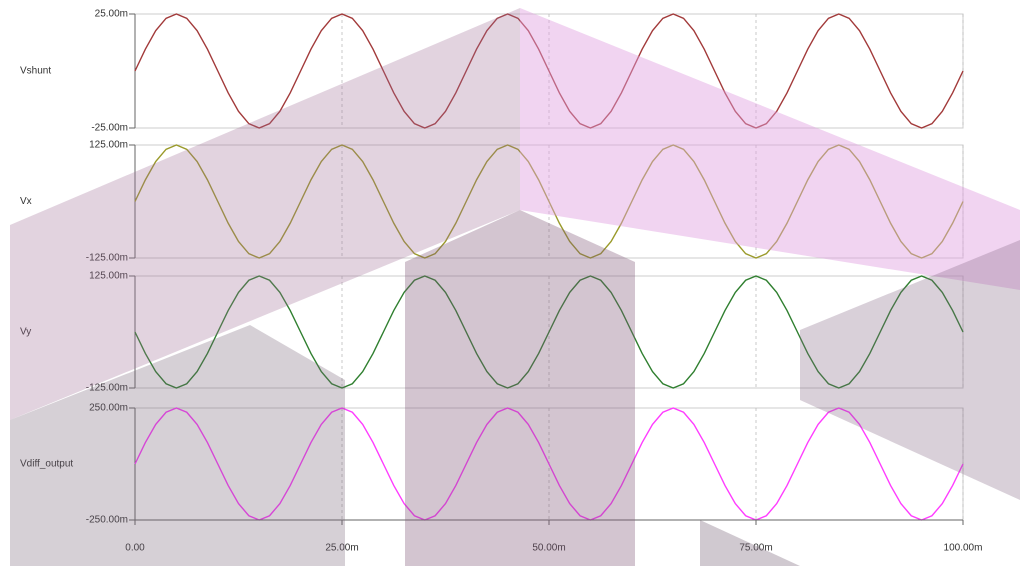  Describe the element at coordinates (107, 520) in the screenshot. I see `y-tick-label: -250.00m` at that location.